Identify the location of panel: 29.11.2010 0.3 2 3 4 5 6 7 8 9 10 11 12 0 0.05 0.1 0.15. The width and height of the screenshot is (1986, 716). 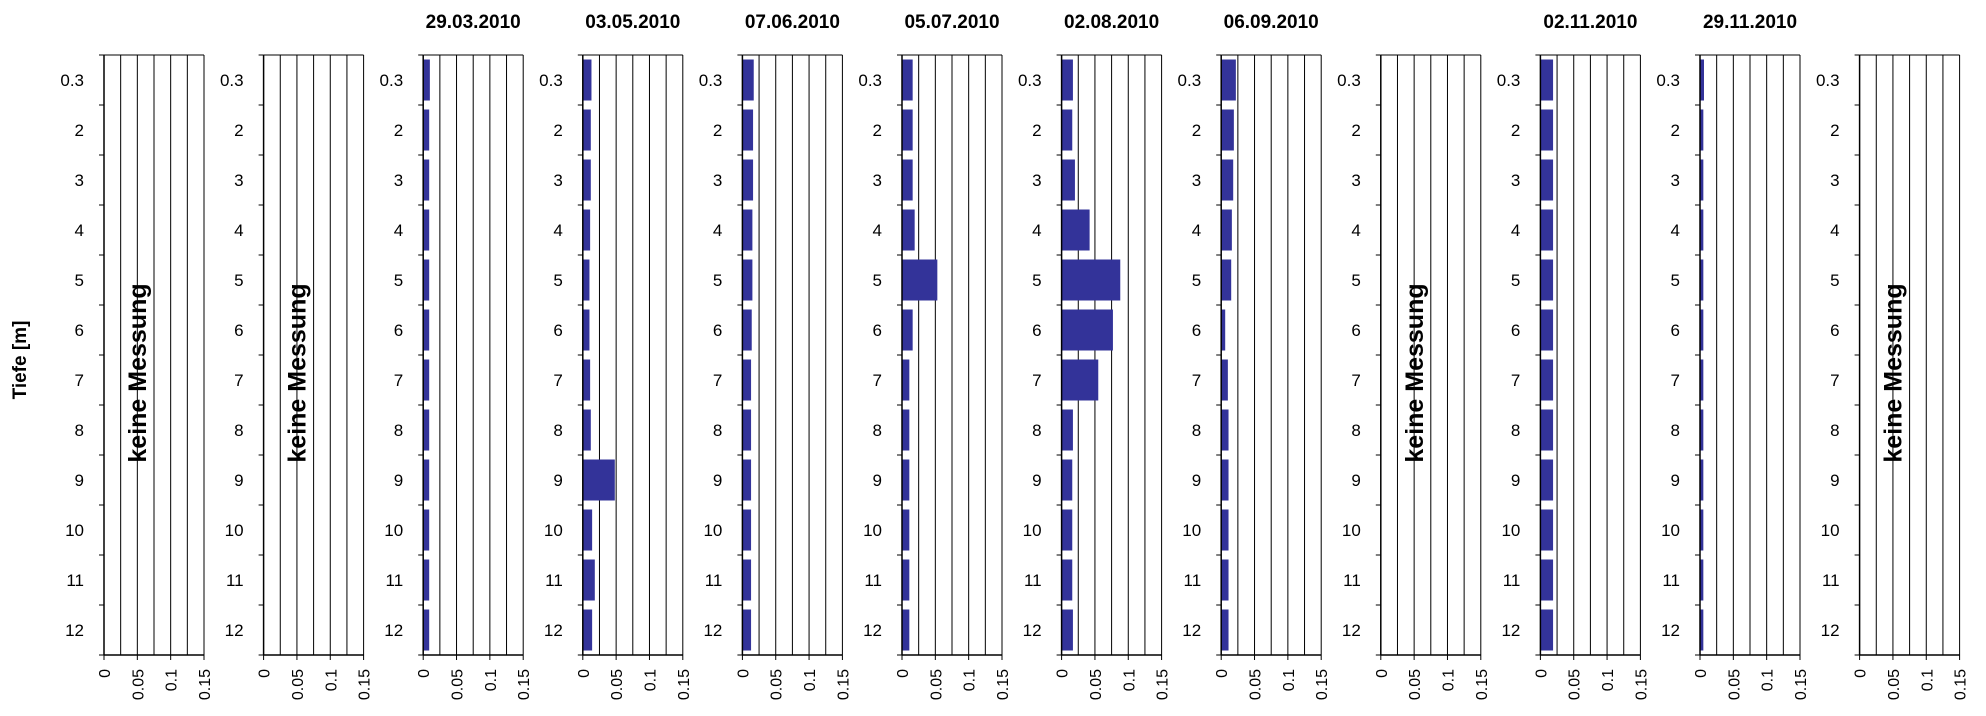
(1733, 356).